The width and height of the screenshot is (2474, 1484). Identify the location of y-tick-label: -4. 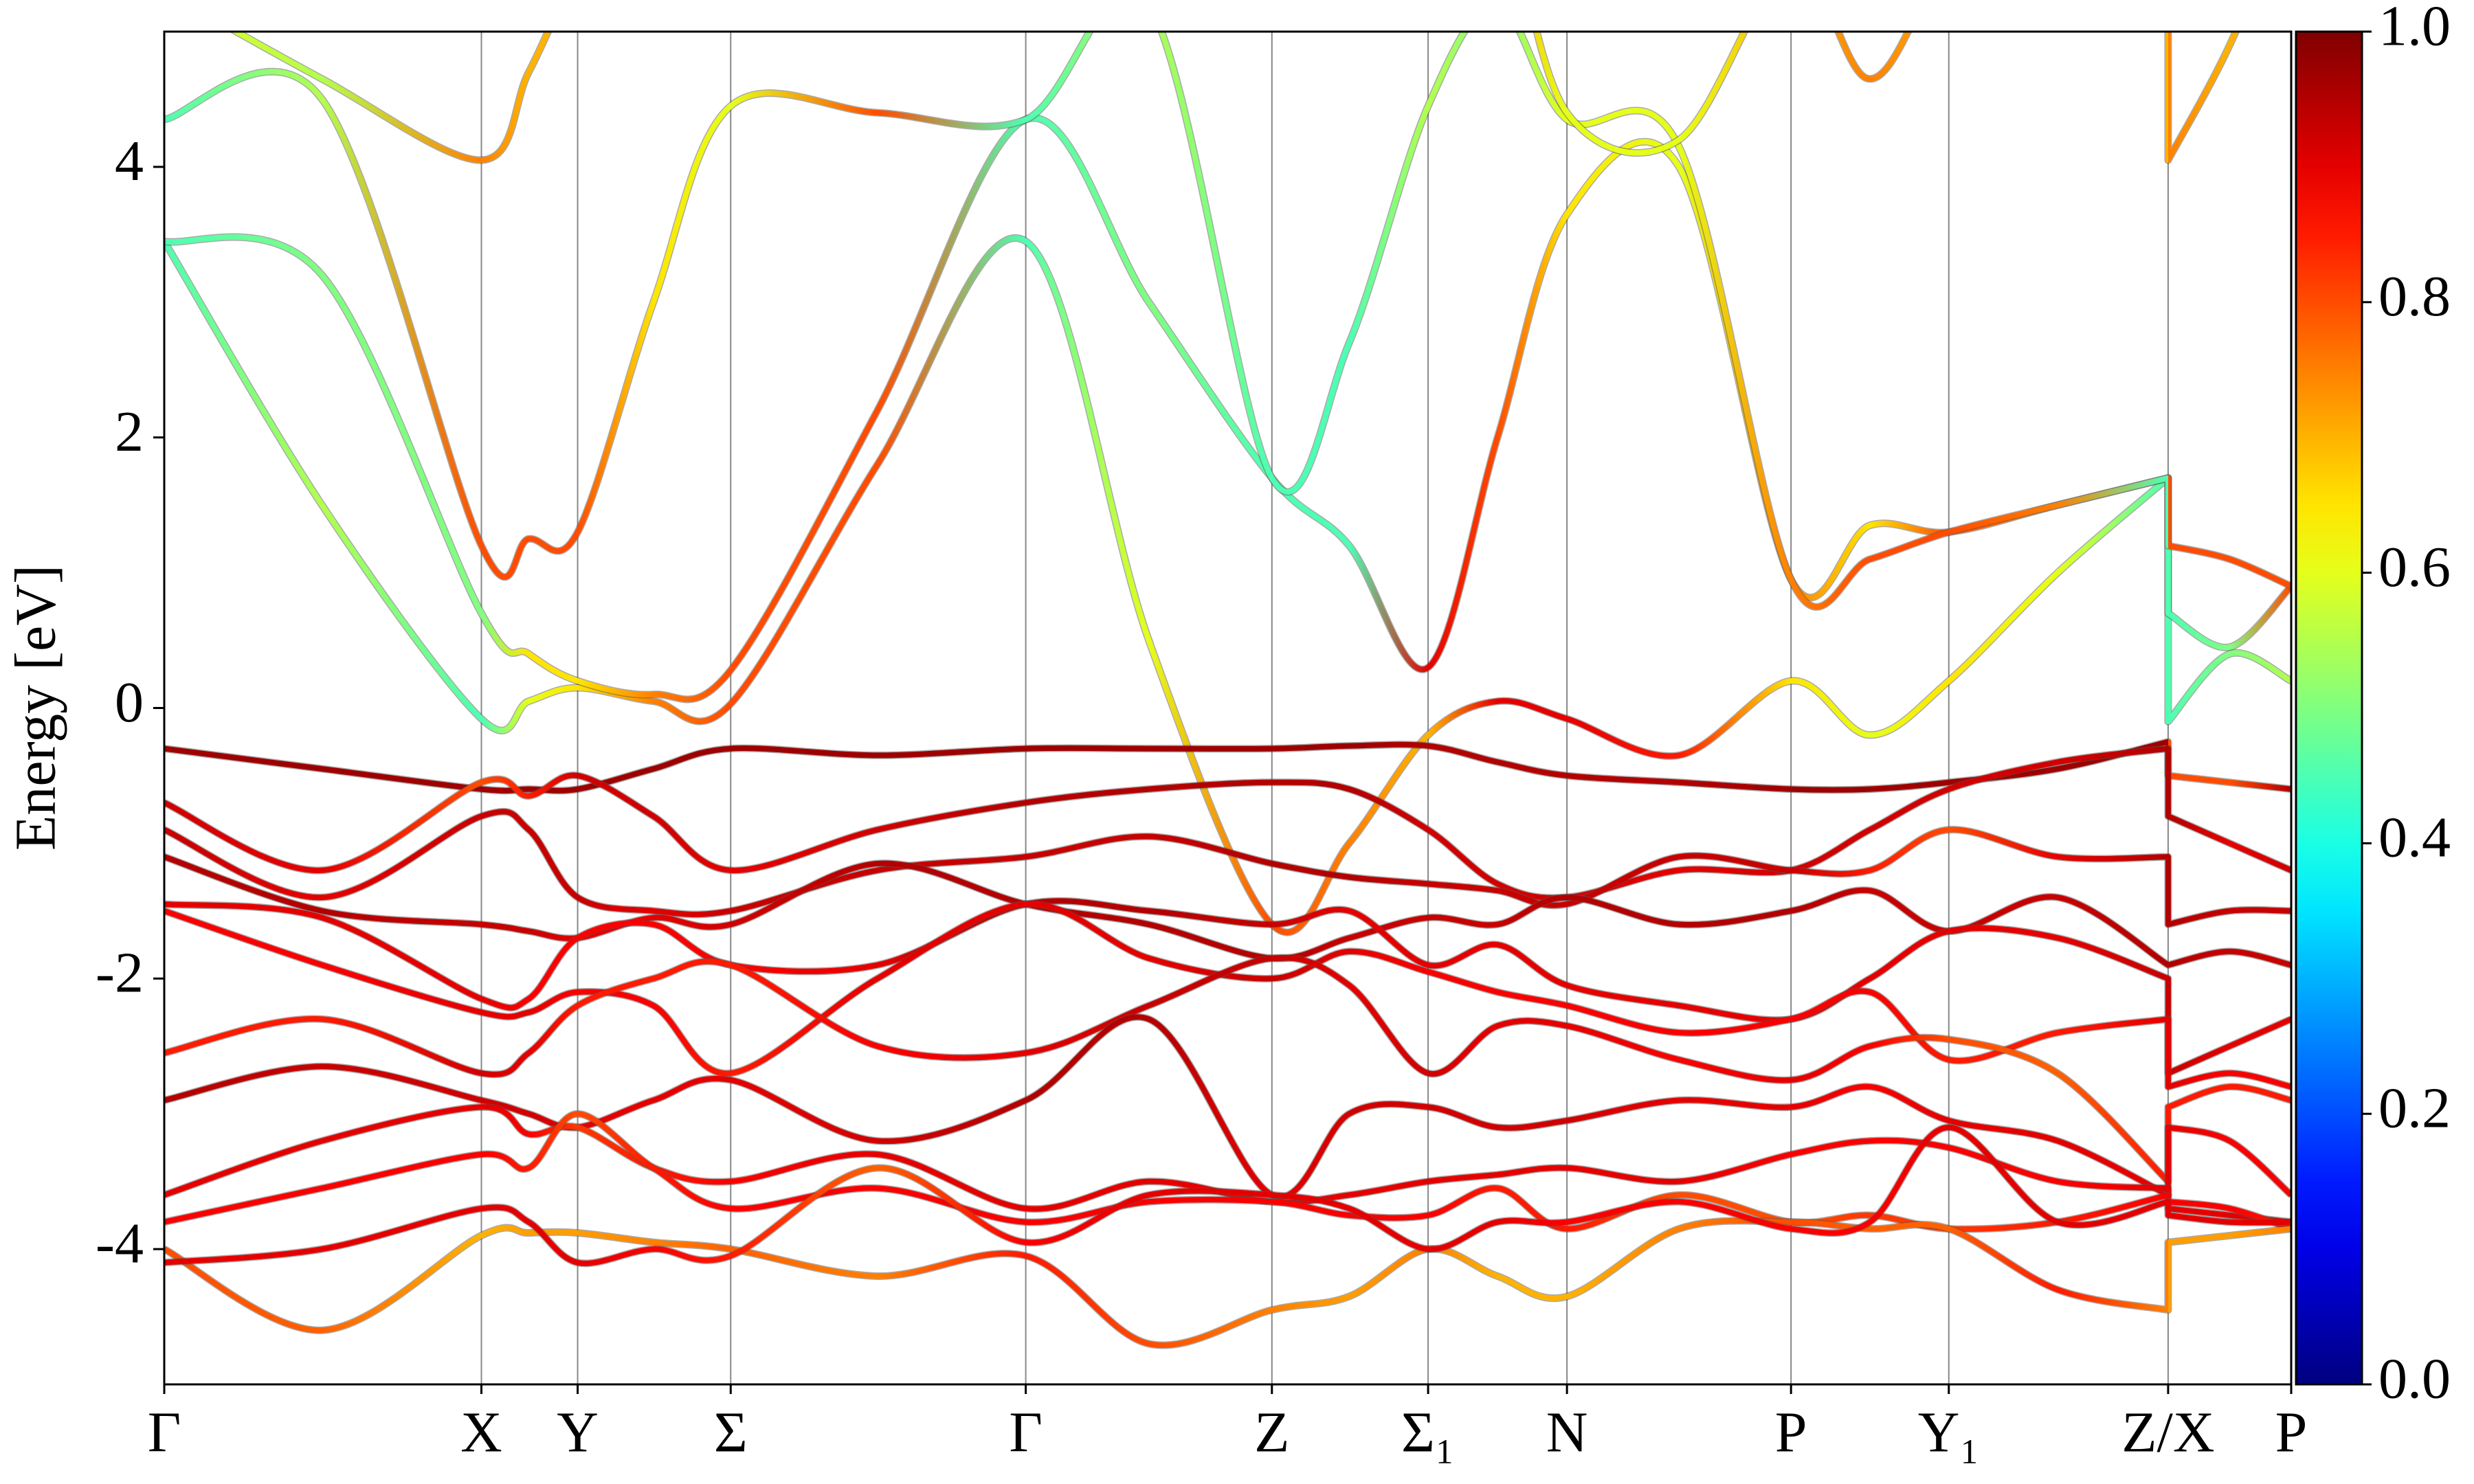
(120, 1243).